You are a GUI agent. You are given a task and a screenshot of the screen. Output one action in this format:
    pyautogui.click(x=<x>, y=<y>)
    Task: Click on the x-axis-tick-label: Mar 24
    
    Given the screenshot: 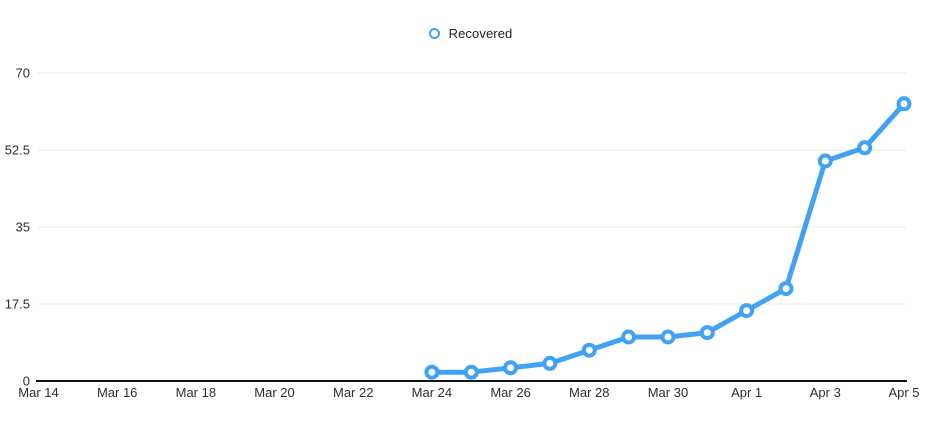 What is the action you would take?
    pyautogui.click(x=432, y=392)
    